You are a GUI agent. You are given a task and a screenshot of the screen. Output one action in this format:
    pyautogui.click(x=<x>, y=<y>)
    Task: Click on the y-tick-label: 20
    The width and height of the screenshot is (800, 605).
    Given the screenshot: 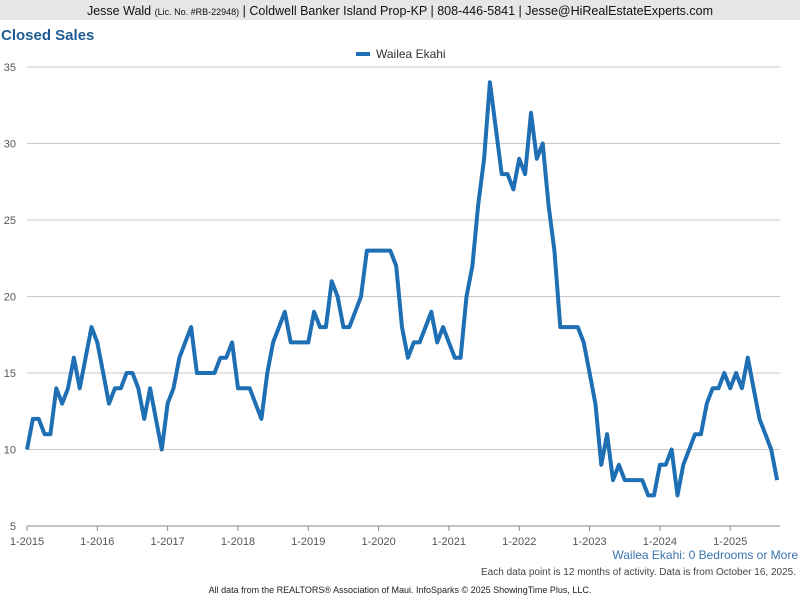 What is the action you would take?
    pyautogui.click(x=10, y=298)
    